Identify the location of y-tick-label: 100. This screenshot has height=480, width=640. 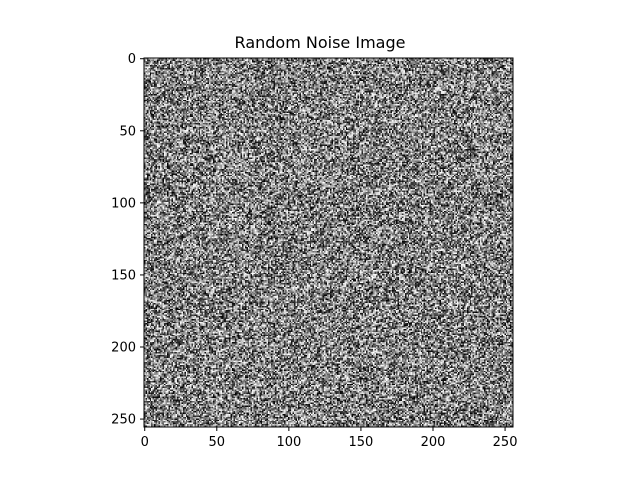
(123, 203).